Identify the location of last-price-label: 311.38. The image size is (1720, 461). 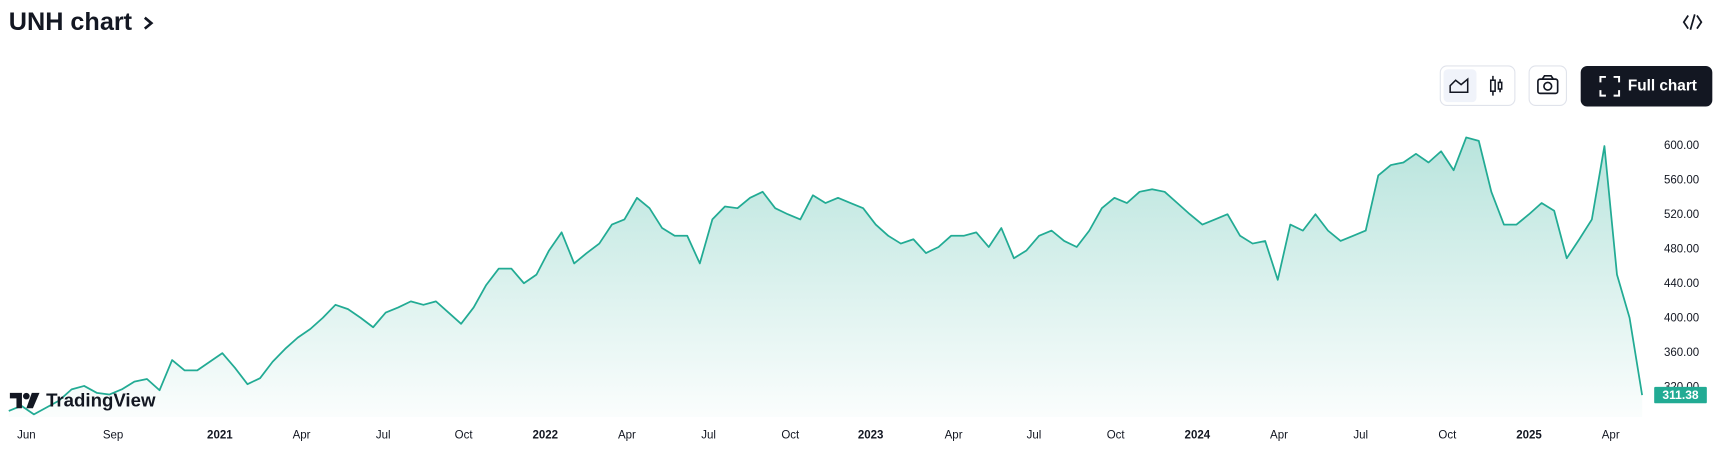
(1680, 395).